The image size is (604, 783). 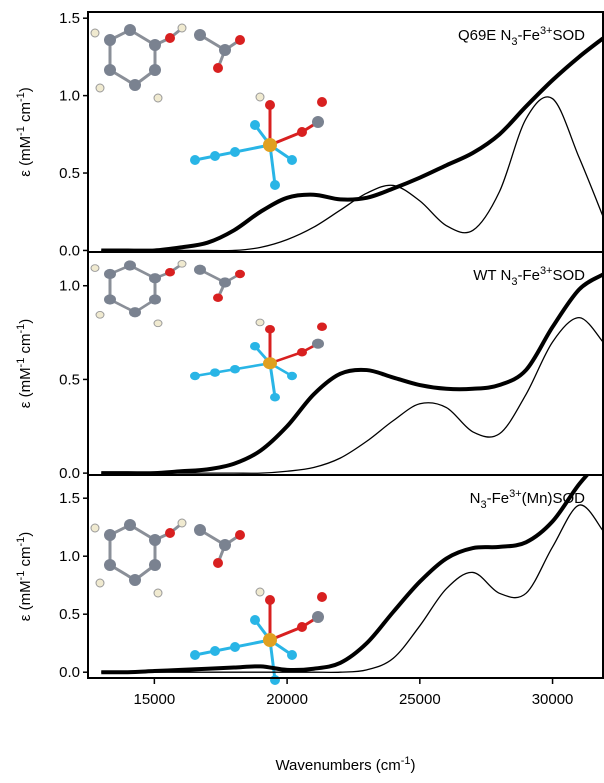 I want to click on panel-label-part: (Mn)SOD, so click(x=554, y=498).